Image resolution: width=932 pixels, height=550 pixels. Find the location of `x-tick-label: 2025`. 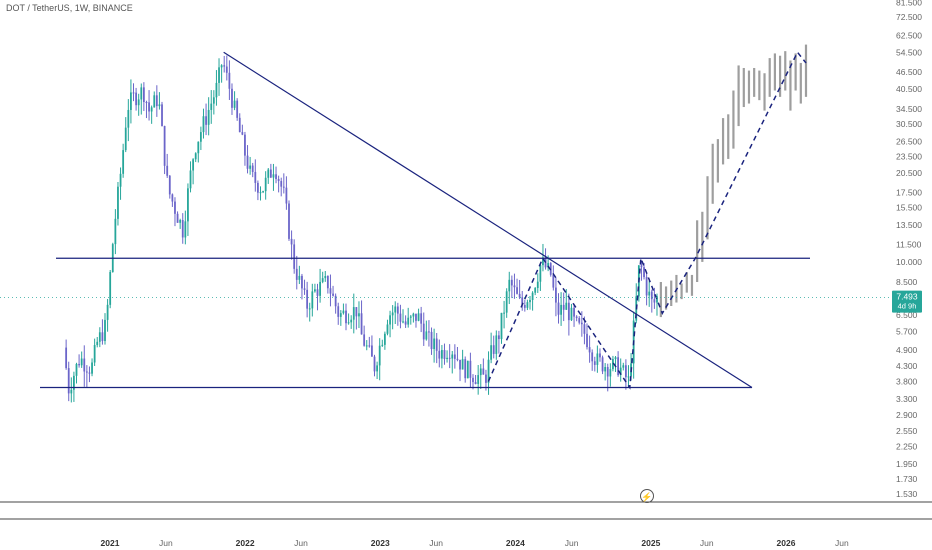

x-tick-label: 2025 is located at coordinates (650, 543).